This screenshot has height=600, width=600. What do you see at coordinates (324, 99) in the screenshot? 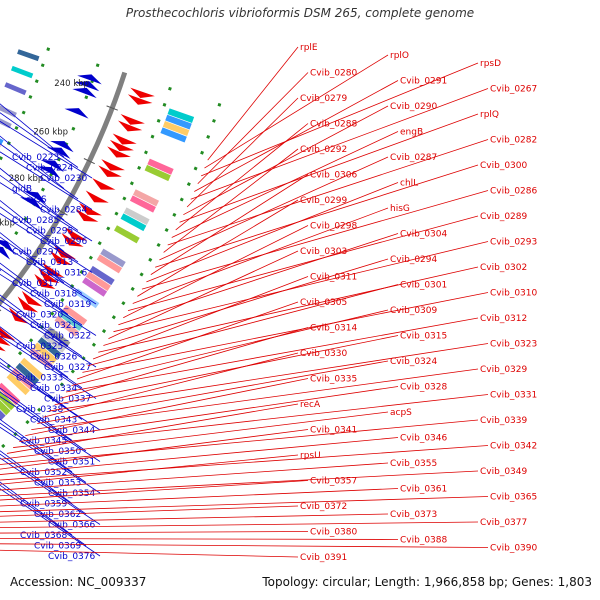
I see `right-gene-label: Cvib_0279` at bounding box center [324, 99].